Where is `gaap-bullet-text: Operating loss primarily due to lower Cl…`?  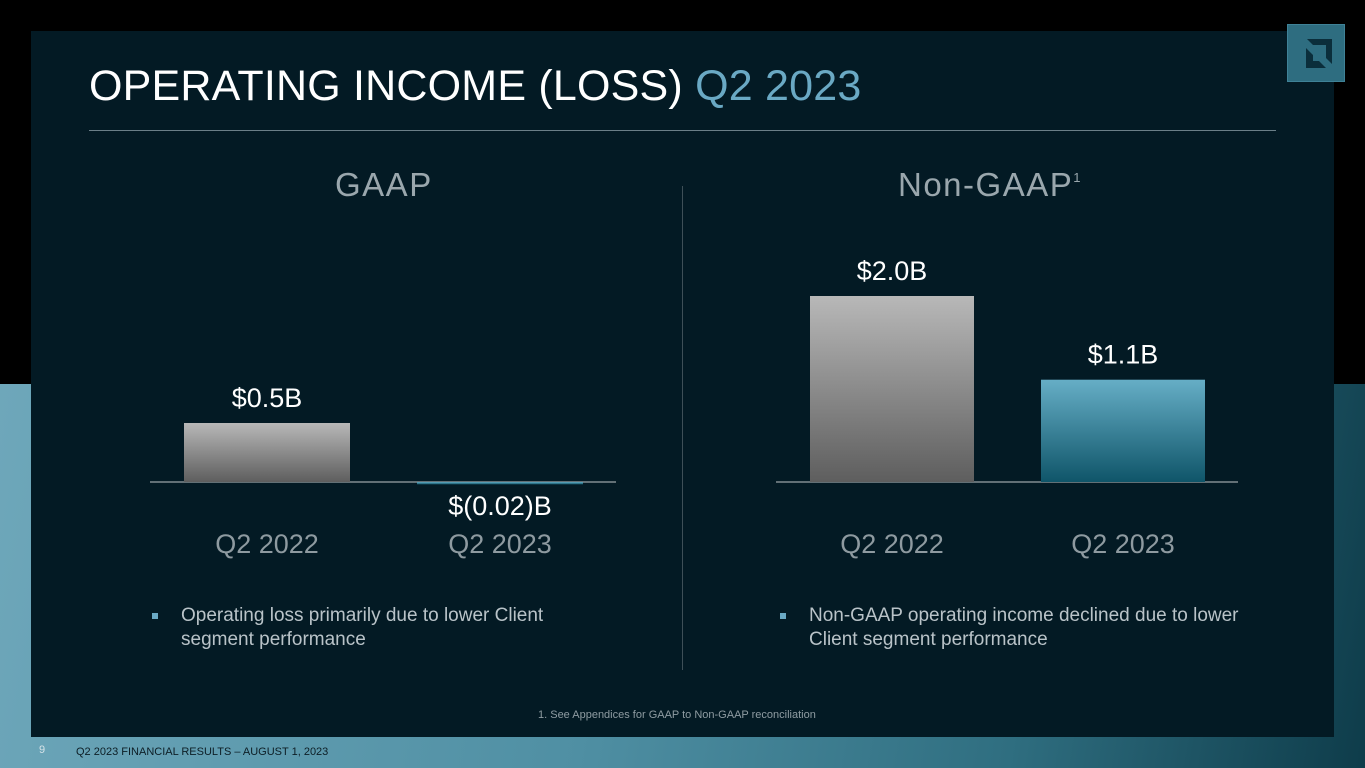
gaap-bullet-text: Operating loss primarily due to lower Cl… is located at coordinates (362, 627).